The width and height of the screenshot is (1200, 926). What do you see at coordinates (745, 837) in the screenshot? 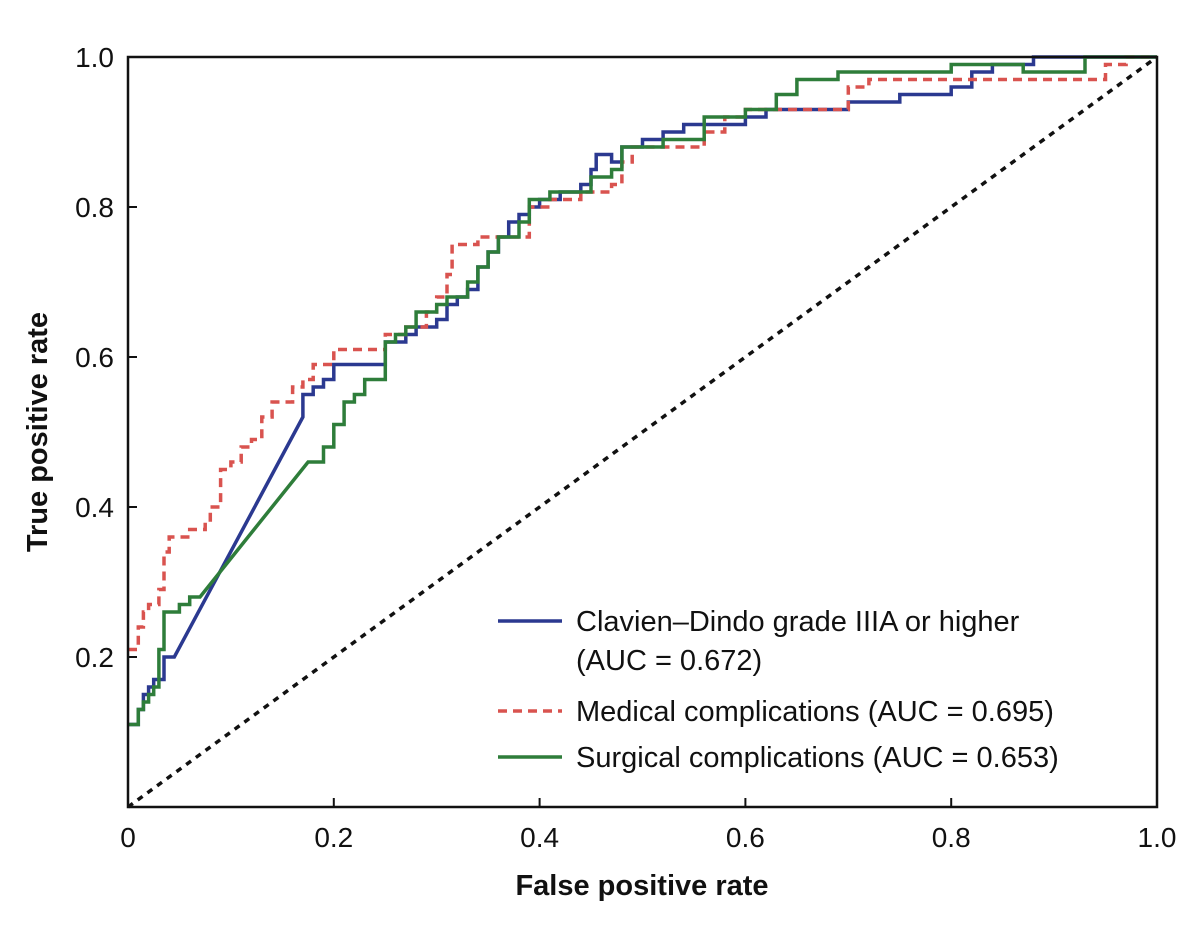
I see `x-tick-label: 0.6` at bounding box center [745, 837].